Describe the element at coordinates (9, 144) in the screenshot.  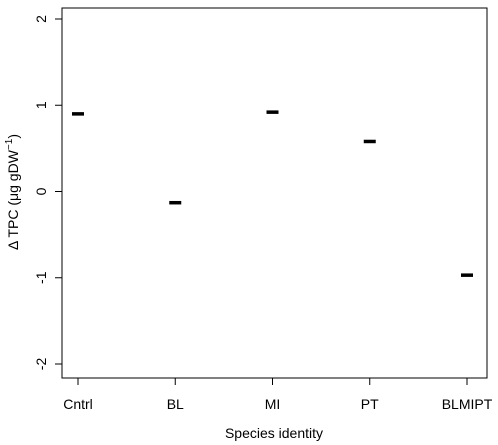
I see `y-axis-label-superscript: −1` at that location.